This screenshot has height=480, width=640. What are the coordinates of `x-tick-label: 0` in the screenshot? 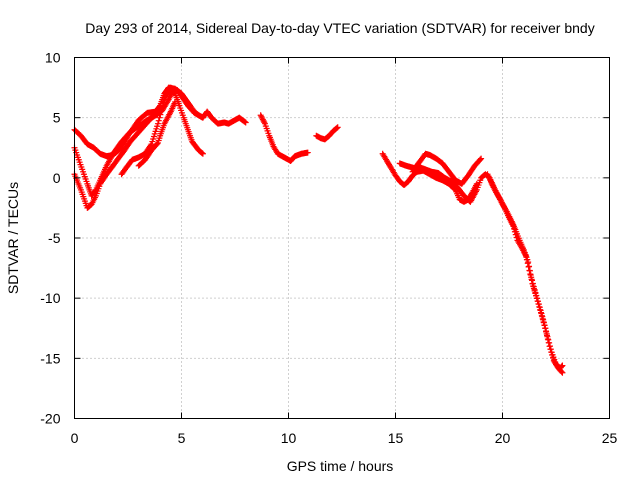 It's located at (75, 438).